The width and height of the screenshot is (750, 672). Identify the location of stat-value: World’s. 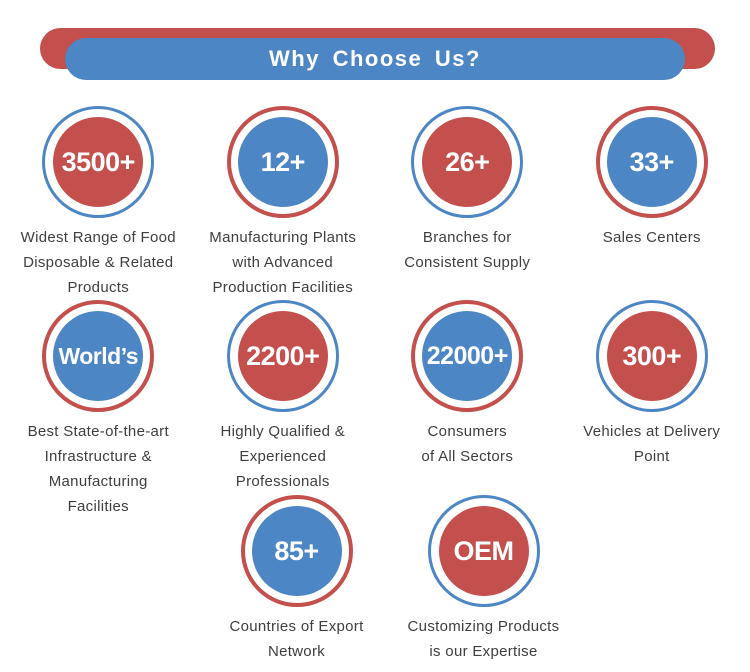
(98, 355).